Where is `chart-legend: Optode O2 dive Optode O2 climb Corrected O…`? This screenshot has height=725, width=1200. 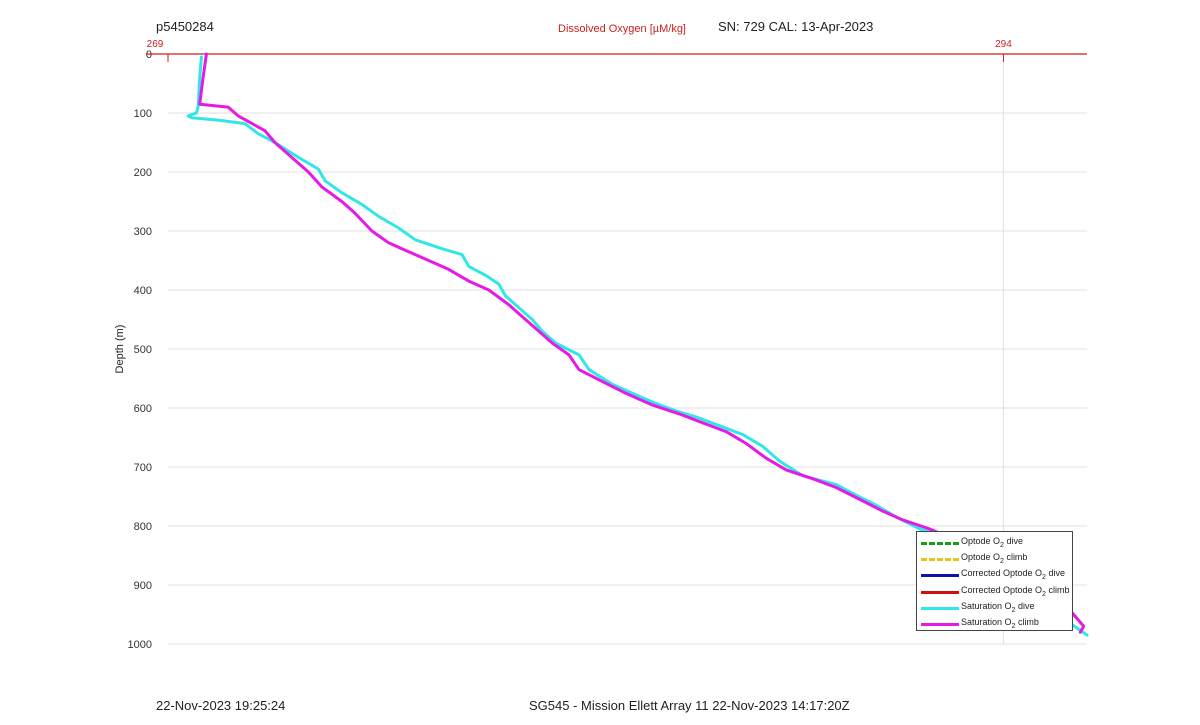 chart-legend: Optode O2 dive Optode O2 climb Corrected O… is located at coordinates (994, 581).